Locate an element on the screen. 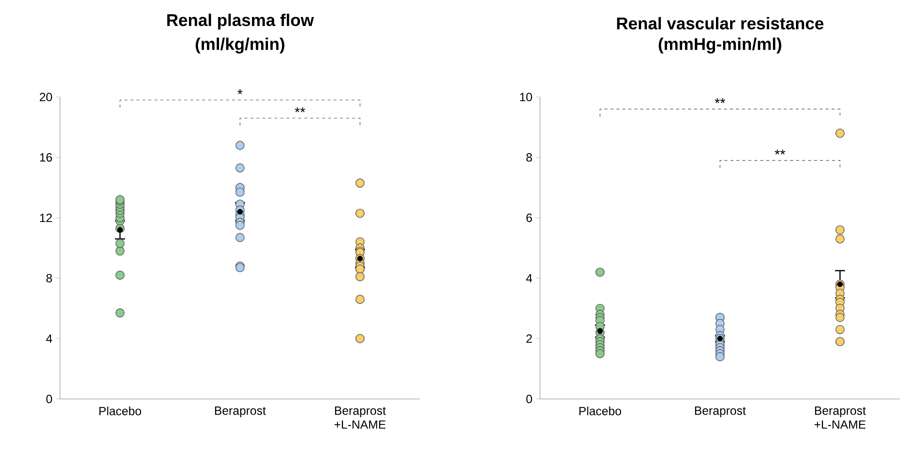 The height and width of the screenshot is (456, 919). chart-subtitle: (ml/kg/min) is located at coordinates (240, 46).